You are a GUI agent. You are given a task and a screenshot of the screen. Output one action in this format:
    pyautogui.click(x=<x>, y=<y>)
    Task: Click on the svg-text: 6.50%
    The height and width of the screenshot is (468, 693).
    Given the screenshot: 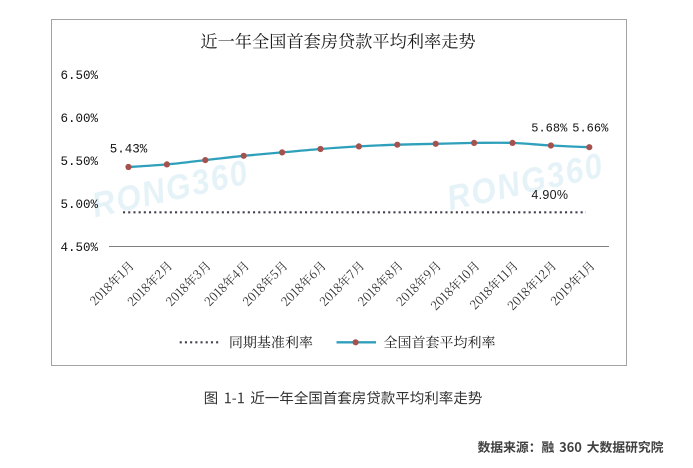 What is the action you would take?
    pyautogui.click(x=79, y=76)
    